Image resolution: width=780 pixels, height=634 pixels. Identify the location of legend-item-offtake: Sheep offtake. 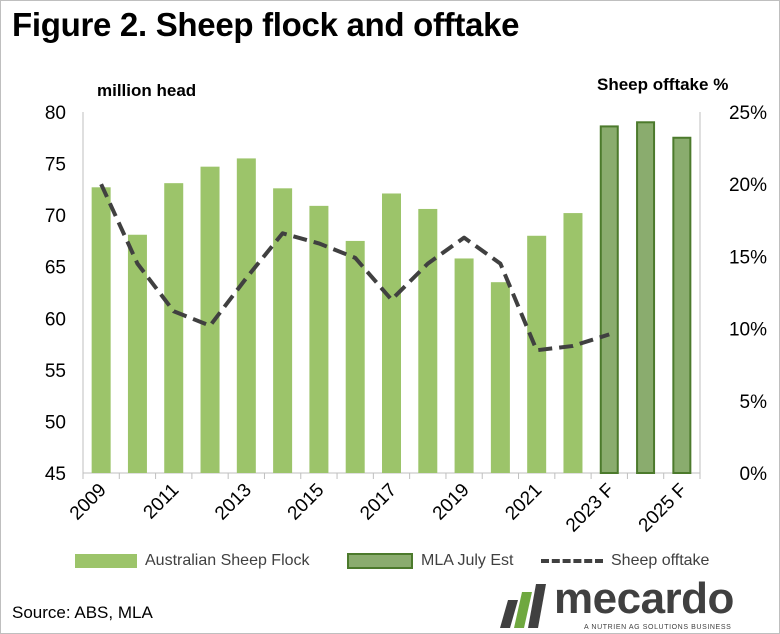
(625, 561).